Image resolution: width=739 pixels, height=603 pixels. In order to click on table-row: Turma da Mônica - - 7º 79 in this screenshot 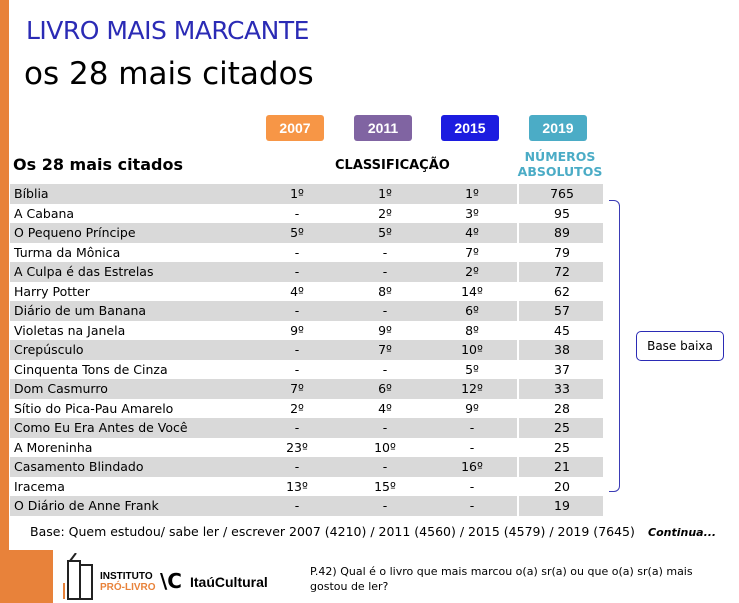, I will do `click(307, 252)`.